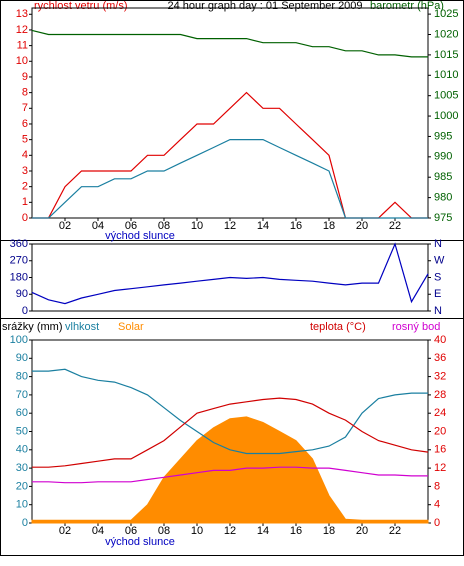  I want to click on y-tick-label: 50, so click(22, 431).